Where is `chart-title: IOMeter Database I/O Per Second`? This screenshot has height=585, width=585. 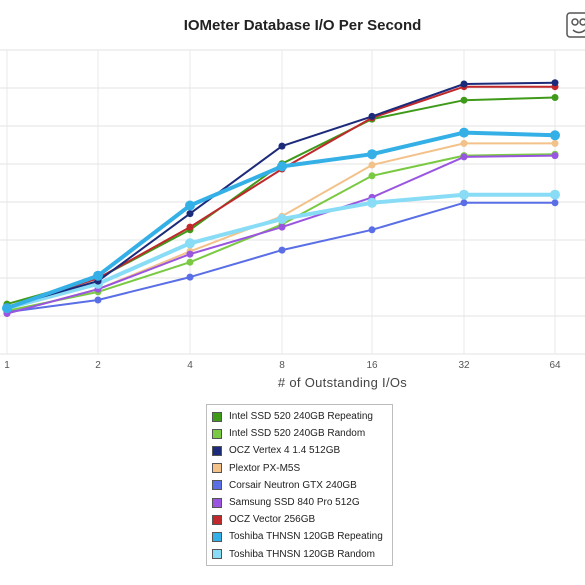
chart-title: IOMeter Database I/O Per Second is located at coordinates (302, 25).